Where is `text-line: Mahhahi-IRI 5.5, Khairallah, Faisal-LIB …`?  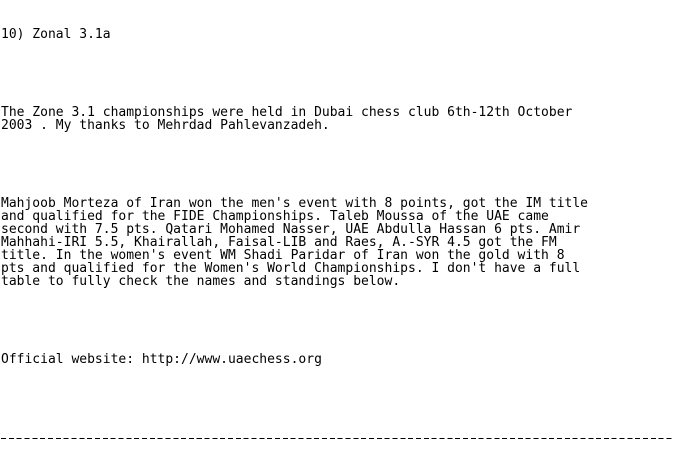 text-line: Mahhahi-IRI 5.5, Khairallah, Faisal-LIB … is located at coordinates (279, 242).